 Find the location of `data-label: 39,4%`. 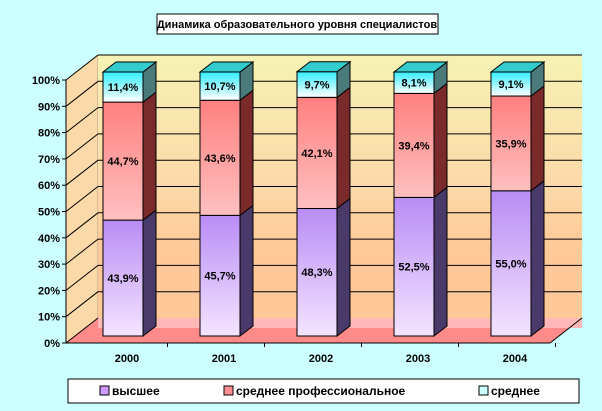

data-label: 39,4% is located at coordinates (413, 146).